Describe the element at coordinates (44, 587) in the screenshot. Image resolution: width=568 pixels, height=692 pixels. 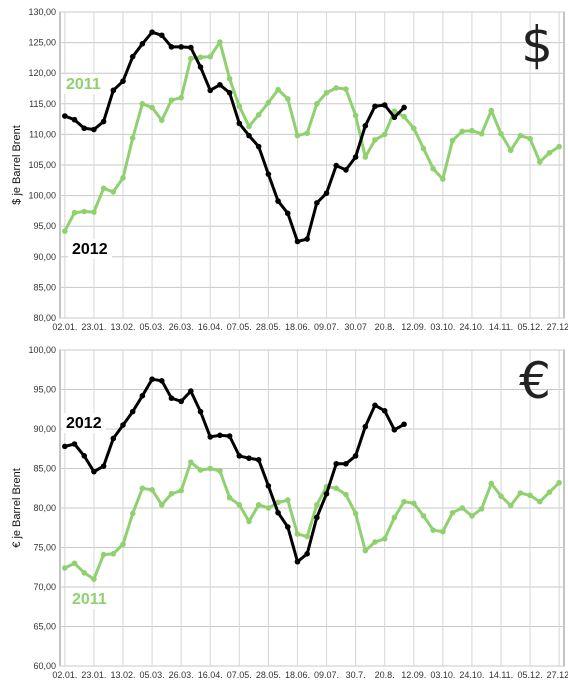
I see `y-tick-label: 70,00` at that location.